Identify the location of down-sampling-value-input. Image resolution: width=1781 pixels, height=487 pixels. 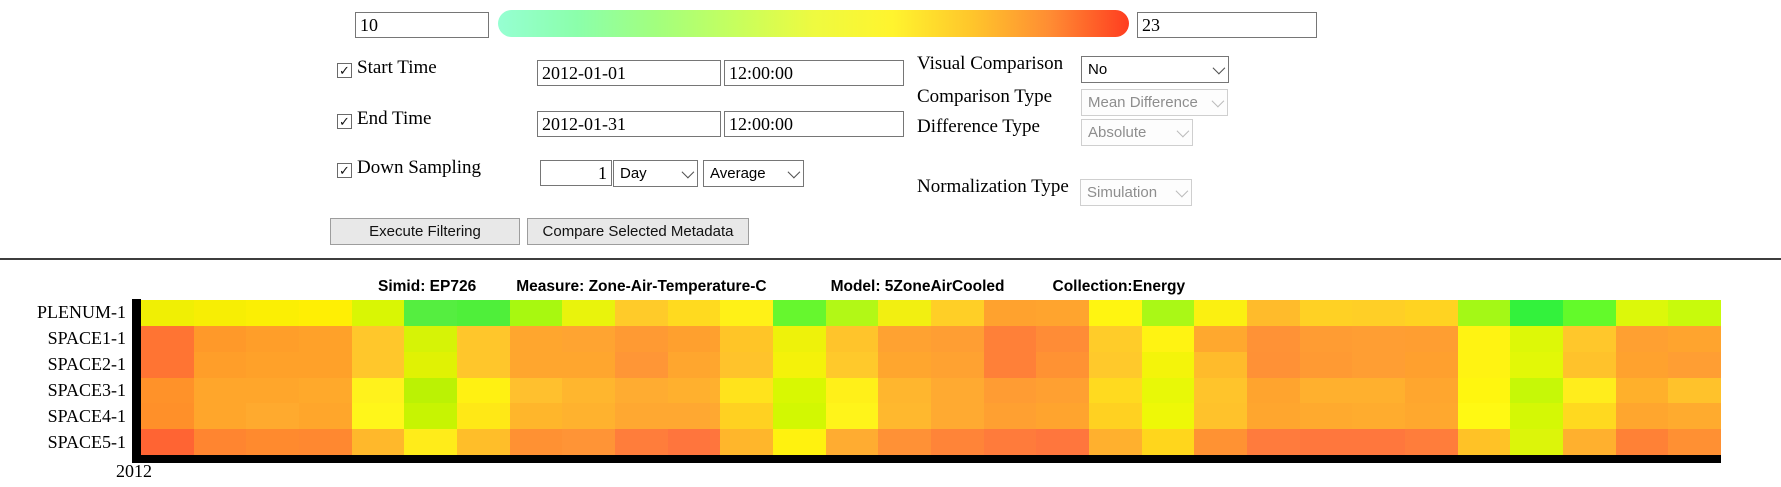
(576, 173).